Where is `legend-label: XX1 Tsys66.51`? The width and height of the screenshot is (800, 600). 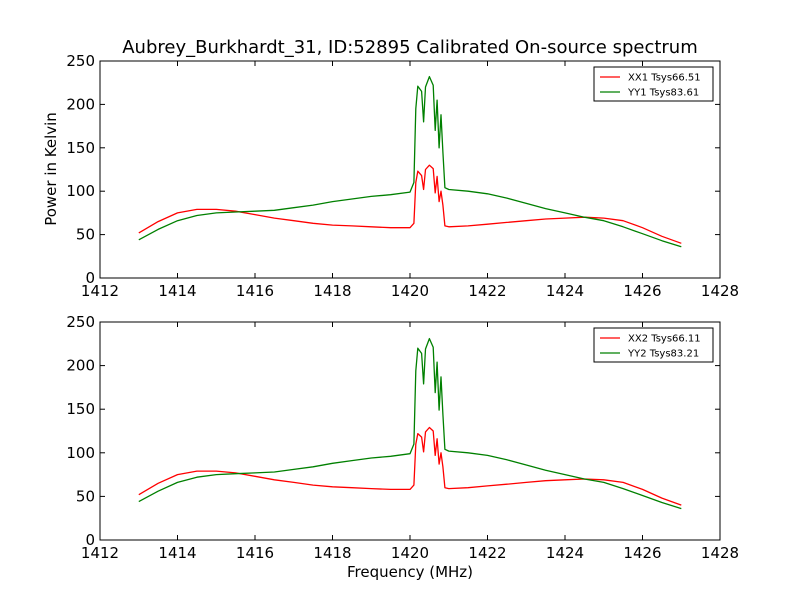
legend-label: XX1 Tsys66.51 is located at coordinates (664, 78).